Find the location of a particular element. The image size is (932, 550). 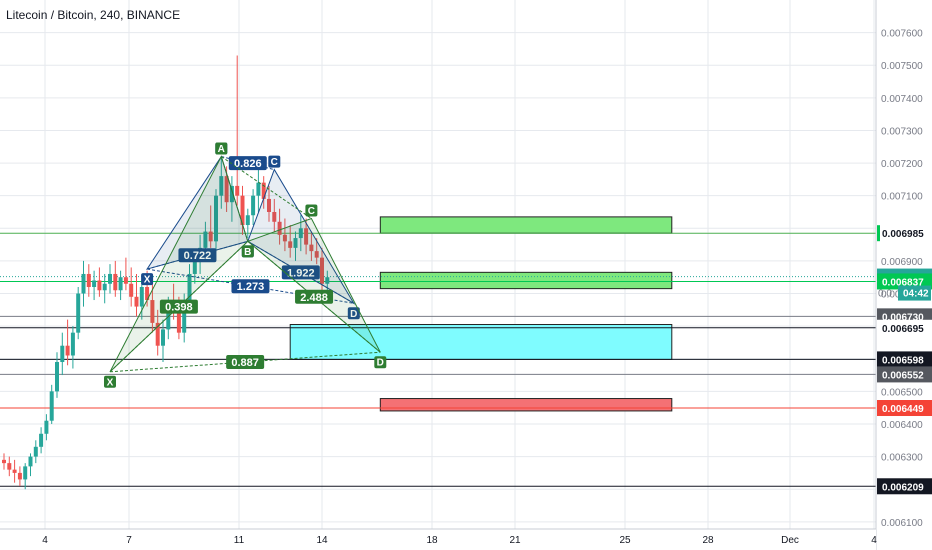

y-axis-tick-label: 0.007600 is located at coordinates (902, 34).